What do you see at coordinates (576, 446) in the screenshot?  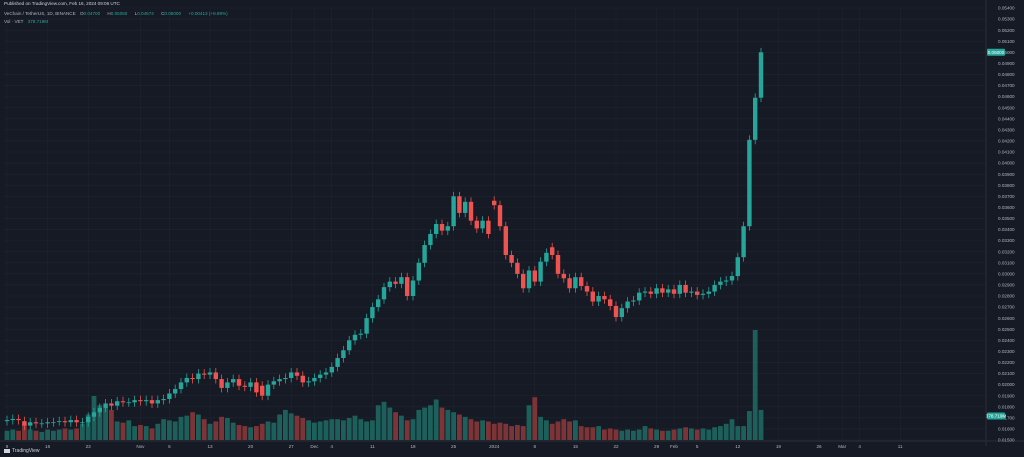 I see `time-tick-label: 15` at bounding box center [576, 446].